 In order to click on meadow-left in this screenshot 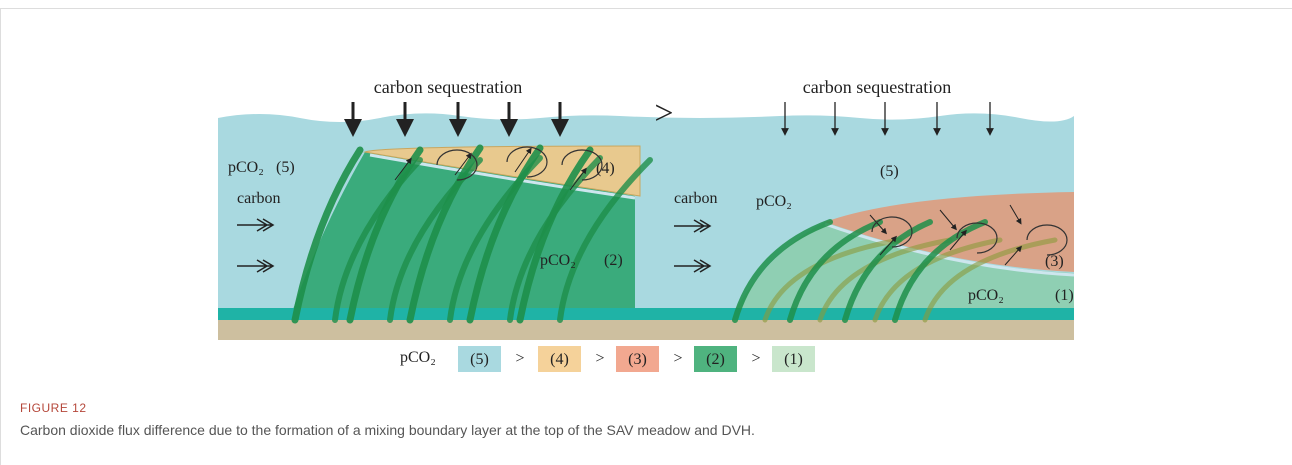, I will do `click(462, 235)`.